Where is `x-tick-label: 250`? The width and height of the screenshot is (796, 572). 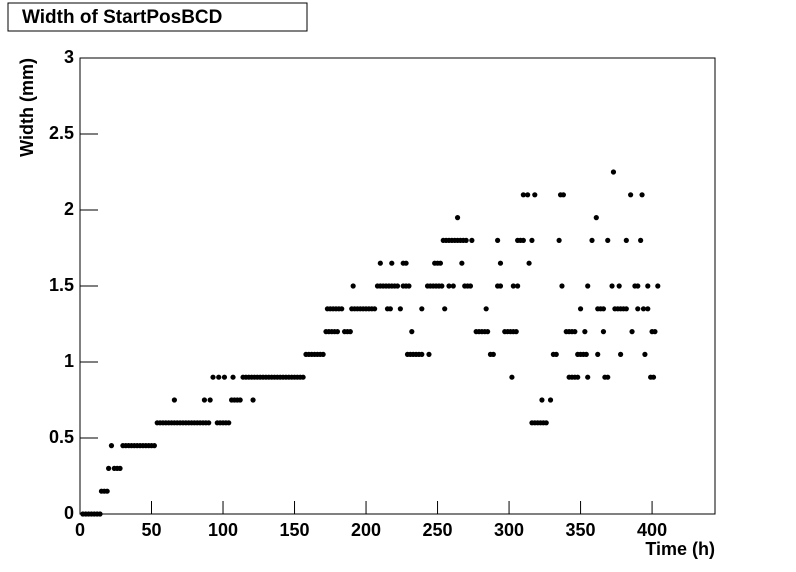 x-tick-label: 250 is located at coordinates (438, 530).